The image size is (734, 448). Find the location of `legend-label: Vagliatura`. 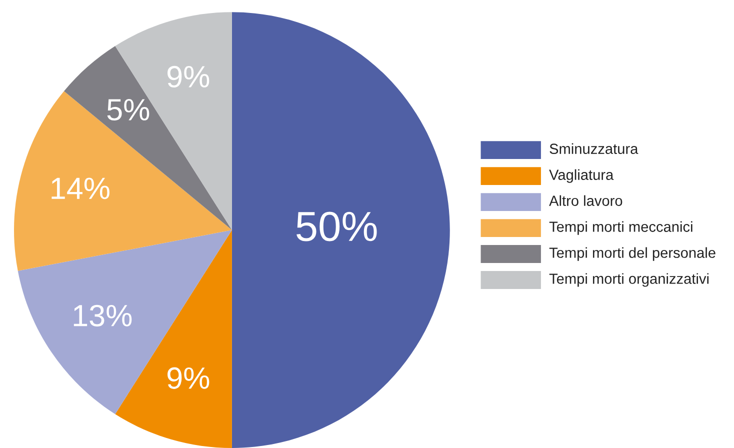

legend-label: Vagliatura is located at coordinates (581, 176).